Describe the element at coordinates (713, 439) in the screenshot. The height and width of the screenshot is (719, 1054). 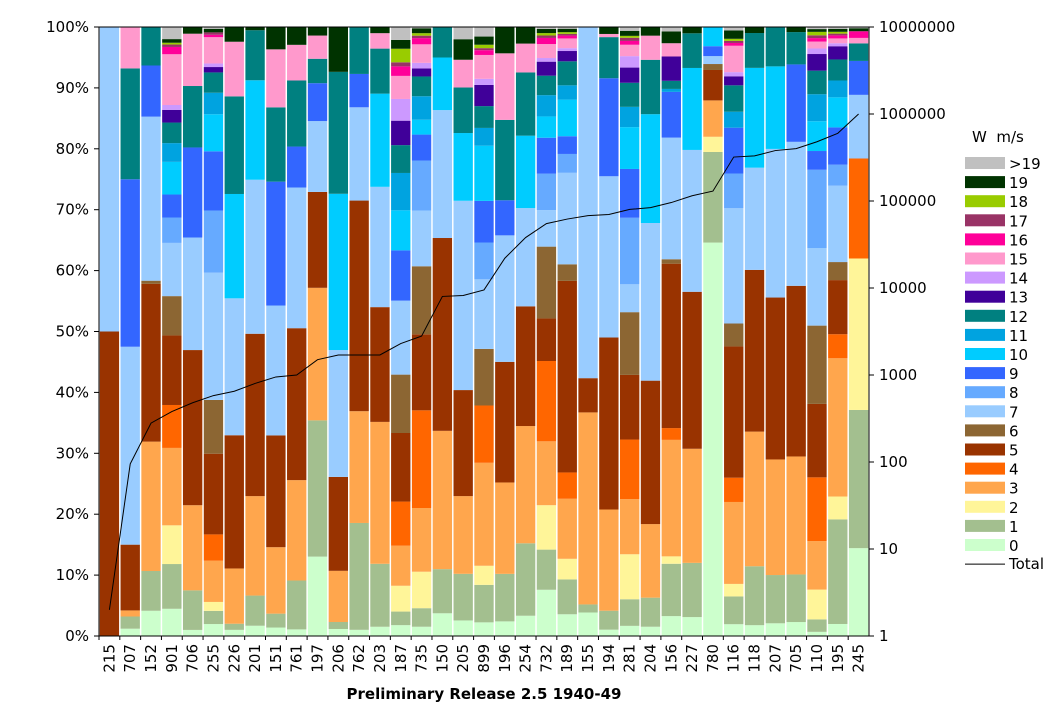
I see `bar-segment-780-w0` at that location.